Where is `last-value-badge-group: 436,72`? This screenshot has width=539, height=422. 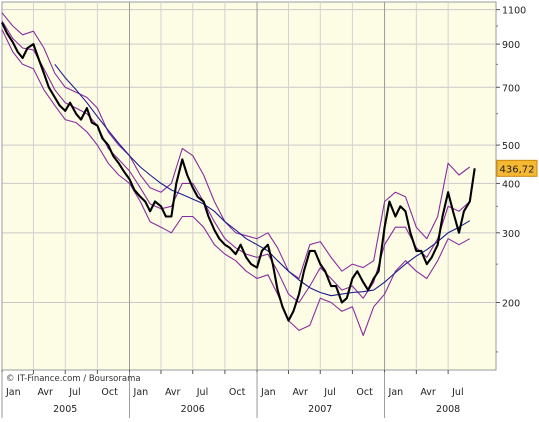
last-value-badge-group: 436,72 is located at coordinates (517, 168).